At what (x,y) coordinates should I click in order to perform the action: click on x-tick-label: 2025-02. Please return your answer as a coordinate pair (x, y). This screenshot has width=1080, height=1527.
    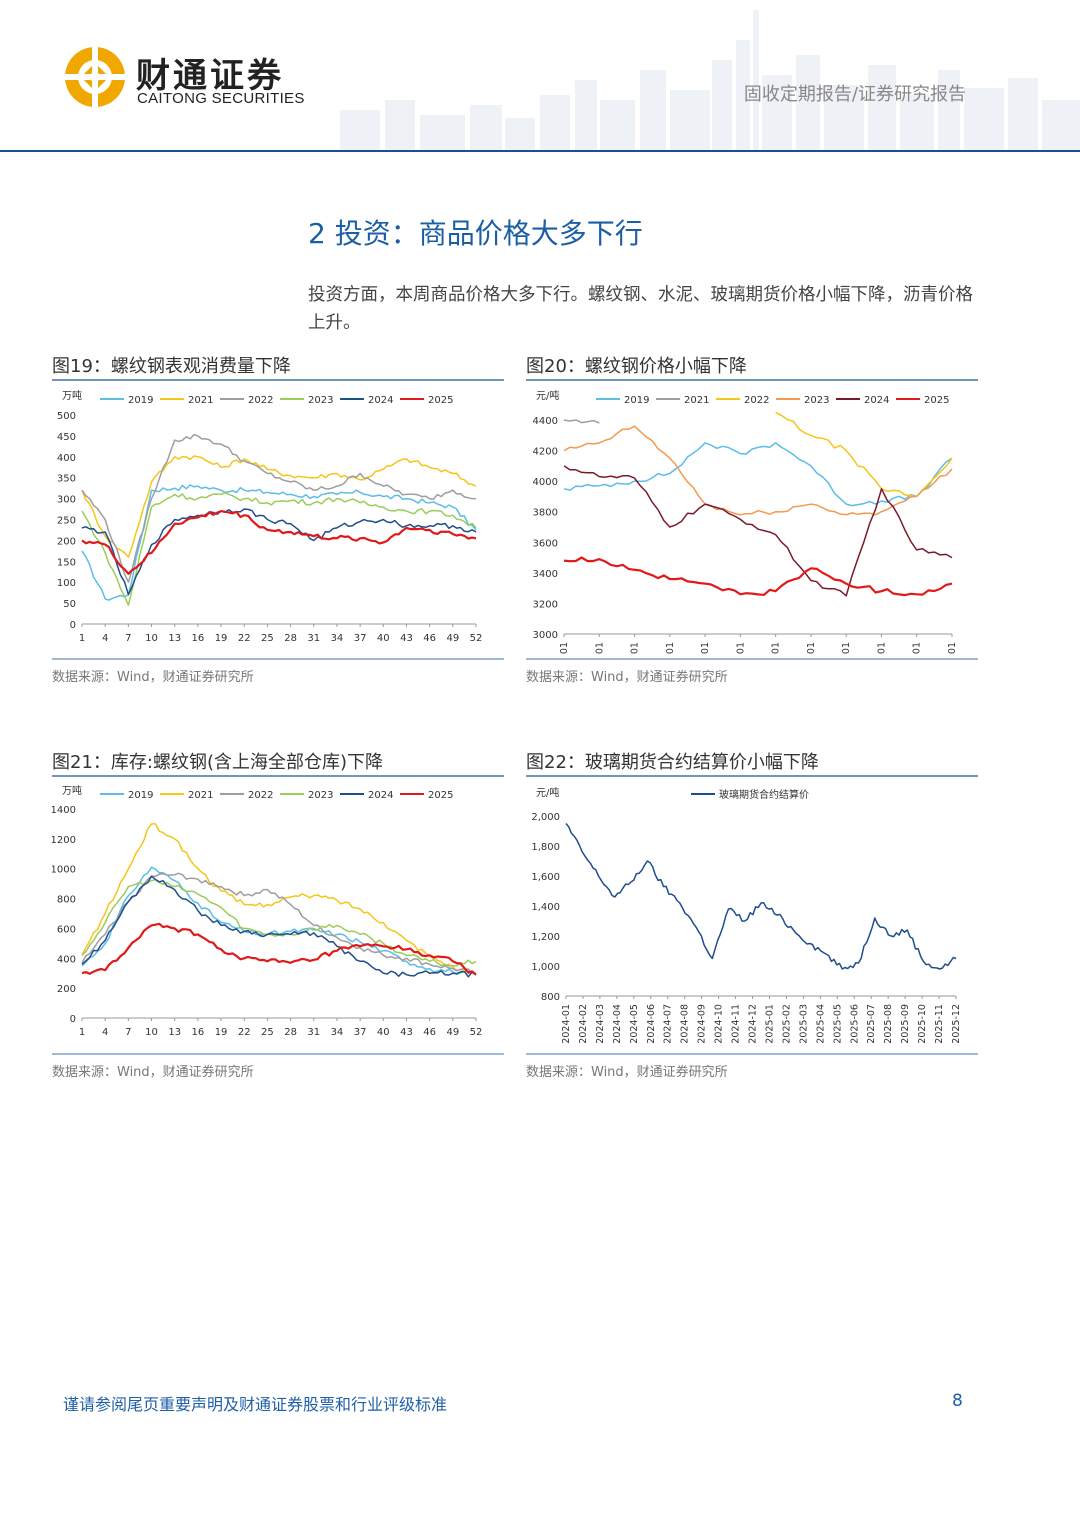
    Looking at the image, I should click on (786, 1024).